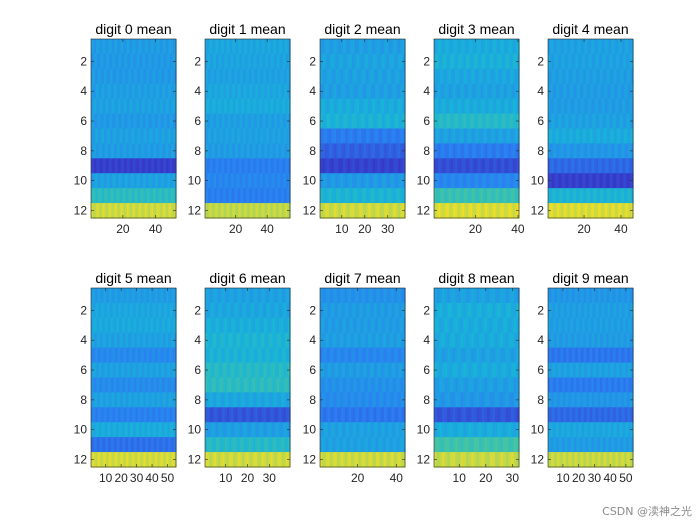 The width and height of the screenshot is (700, 525). What do you see at coordinates (518, 229) in the screenshot?
I see `x-tick-label: 40` at bounding box center [518, 229].